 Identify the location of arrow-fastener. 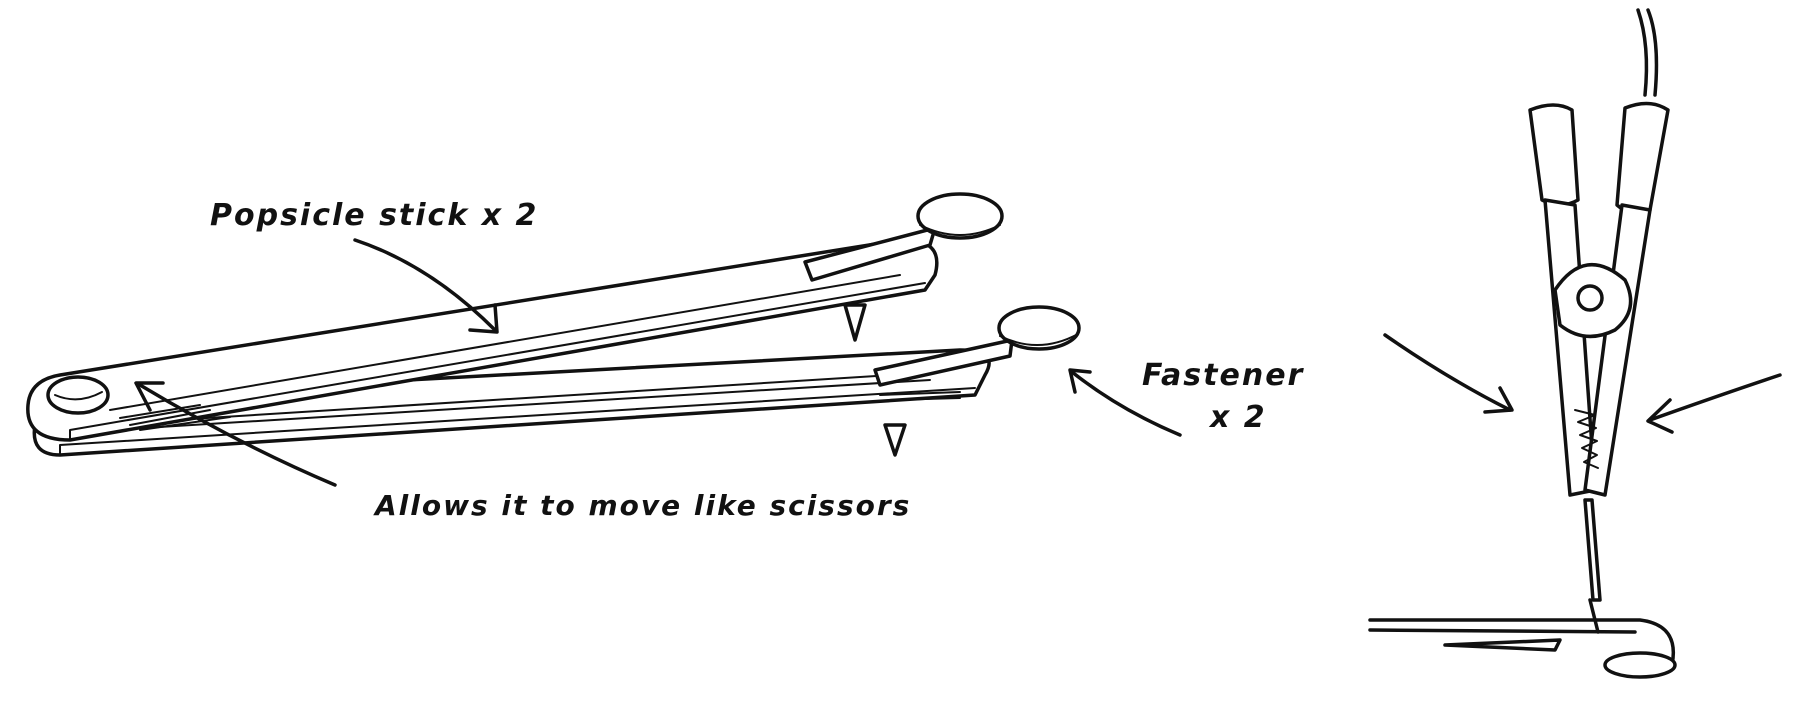
(1125, 402).